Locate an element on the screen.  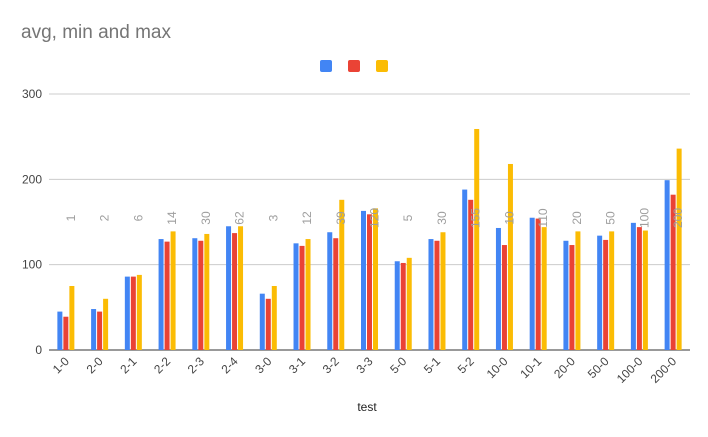
data-label: 10 is located at coordinates (509, 218).